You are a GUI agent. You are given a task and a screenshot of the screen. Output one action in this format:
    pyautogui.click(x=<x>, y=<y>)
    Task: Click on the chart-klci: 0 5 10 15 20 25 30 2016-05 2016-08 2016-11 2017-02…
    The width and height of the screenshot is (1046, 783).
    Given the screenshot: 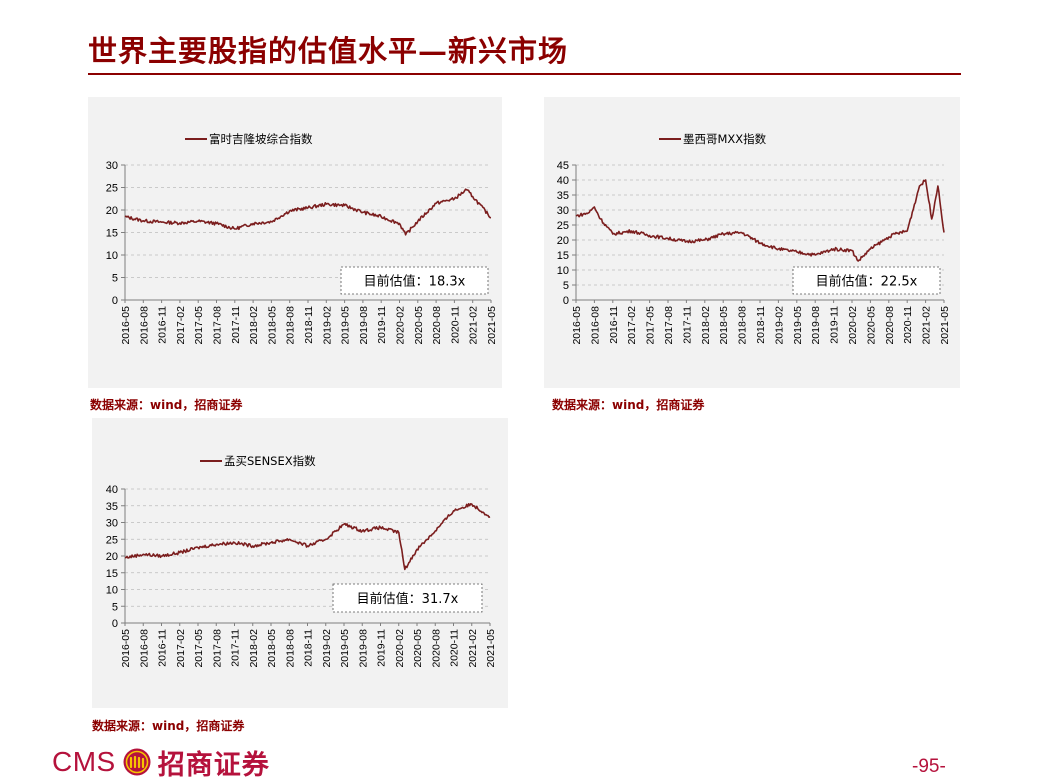 What is the action you would take?
    pyautogui.click(x=302, y=238)
    